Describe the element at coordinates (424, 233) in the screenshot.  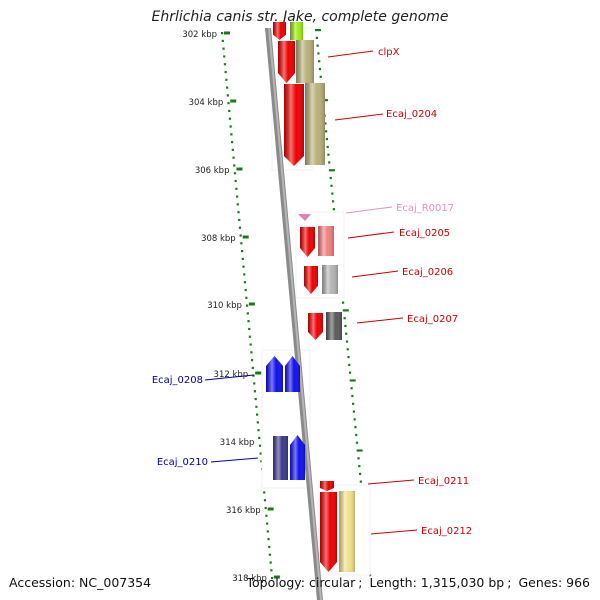
I see `gene-label-ecaj-0205: Ecaj_0205` at that location.